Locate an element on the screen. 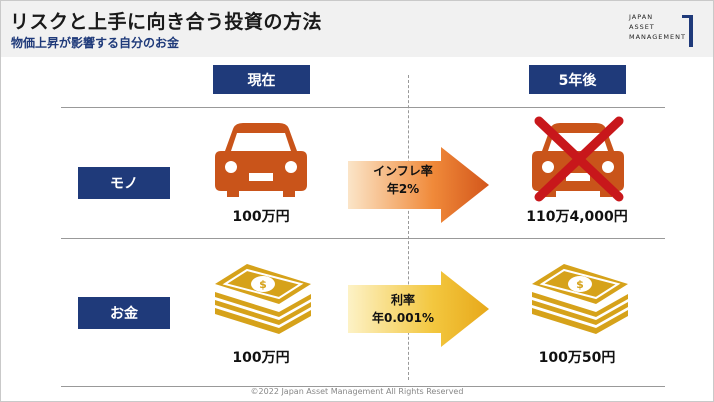 The image size is (714, 402). logo-line-3: MANAGEMENT is located at coordinates (657, 37).